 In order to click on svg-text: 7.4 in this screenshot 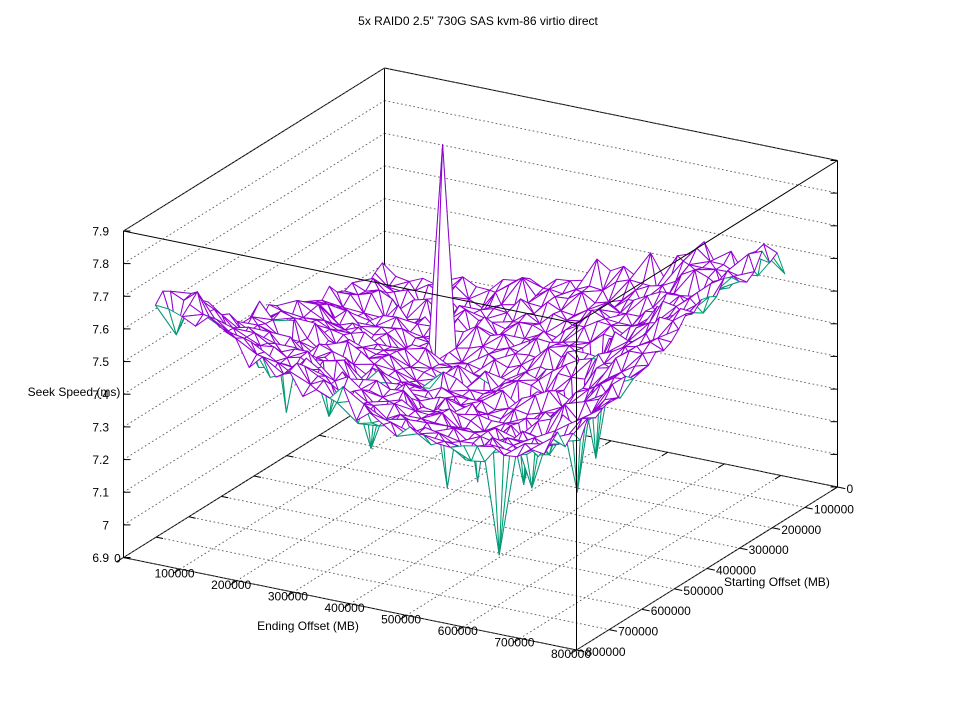, I will do `click(100, 395)`.